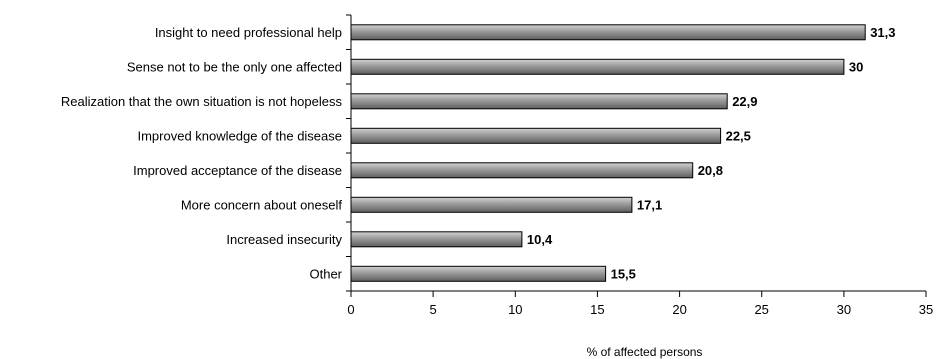  What do you see at coordinates (856, 66) in the screenshot?
I see `value-label: 30` at bounding box center [856, 66].